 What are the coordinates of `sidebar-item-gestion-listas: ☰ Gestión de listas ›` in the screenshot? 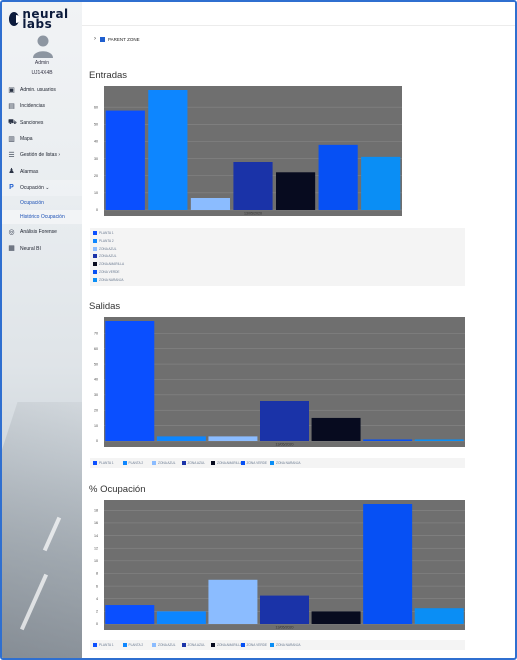 It's located at (42, 155).